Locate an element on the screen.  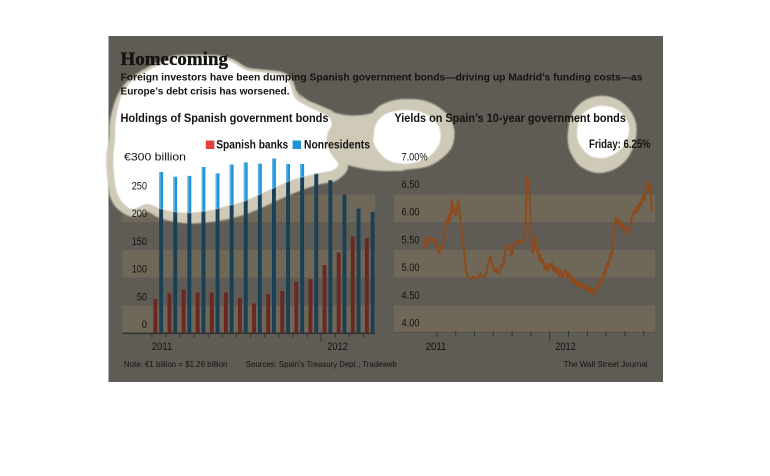
svg-text: 150 is located at coordinates (139, 242).